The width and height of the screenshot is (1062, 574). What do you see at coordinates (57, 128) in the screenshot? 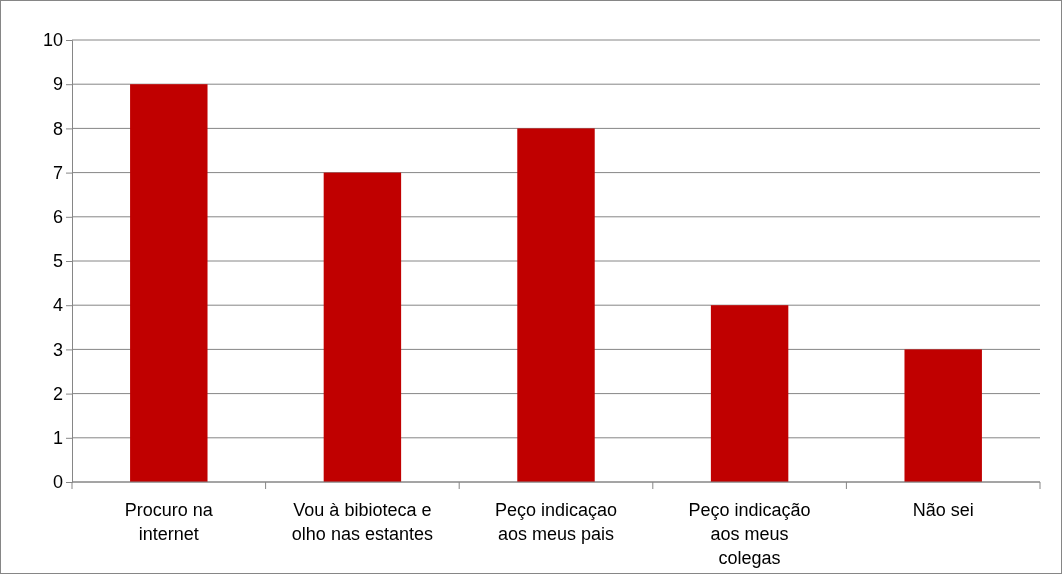
I see `y-tick-label: 8` at bounding box center [57, 128].